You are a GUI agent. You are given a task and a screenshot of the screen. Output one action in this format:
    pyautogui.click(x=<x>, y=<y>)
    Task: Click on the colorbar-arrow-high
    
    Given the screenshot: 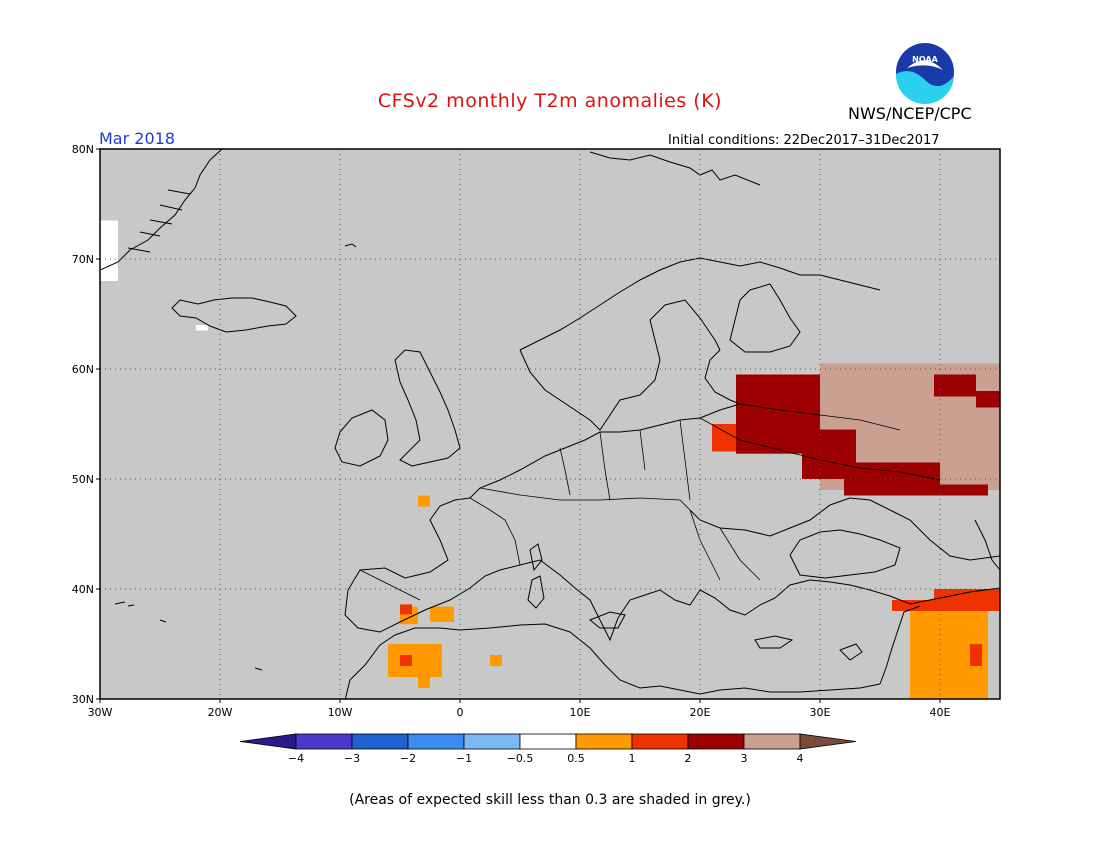 What is the action you would take?
    pyautogui.click(x=828, y=741)
    